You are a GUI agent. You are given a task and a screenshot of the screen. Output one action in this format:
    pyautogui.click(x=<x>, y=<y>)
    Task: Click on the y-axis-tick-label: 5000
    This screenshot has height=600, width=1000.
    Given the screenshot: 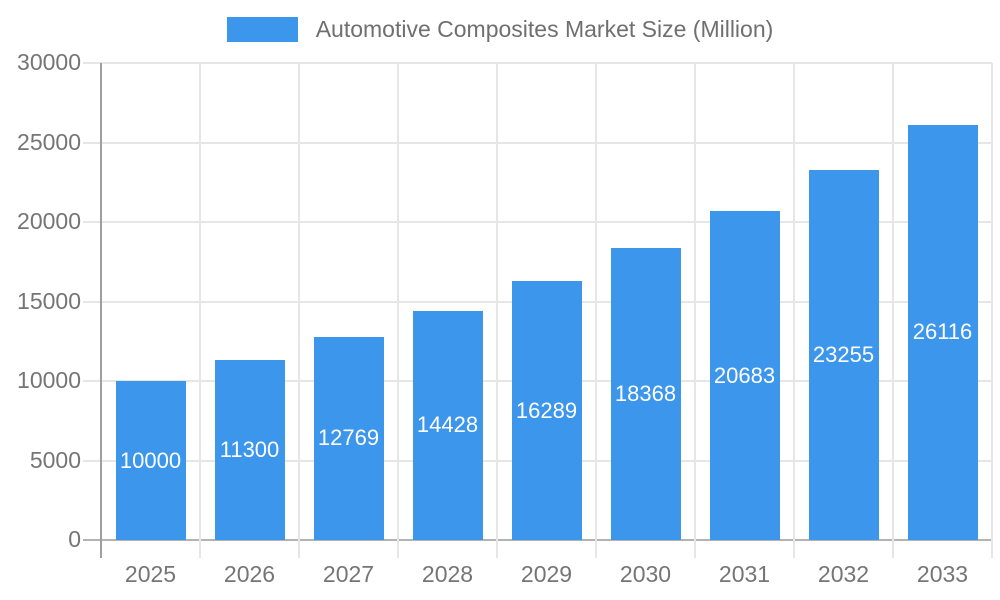 What is the action you would take?
    pyautogui.click(x=55, y=459)
    